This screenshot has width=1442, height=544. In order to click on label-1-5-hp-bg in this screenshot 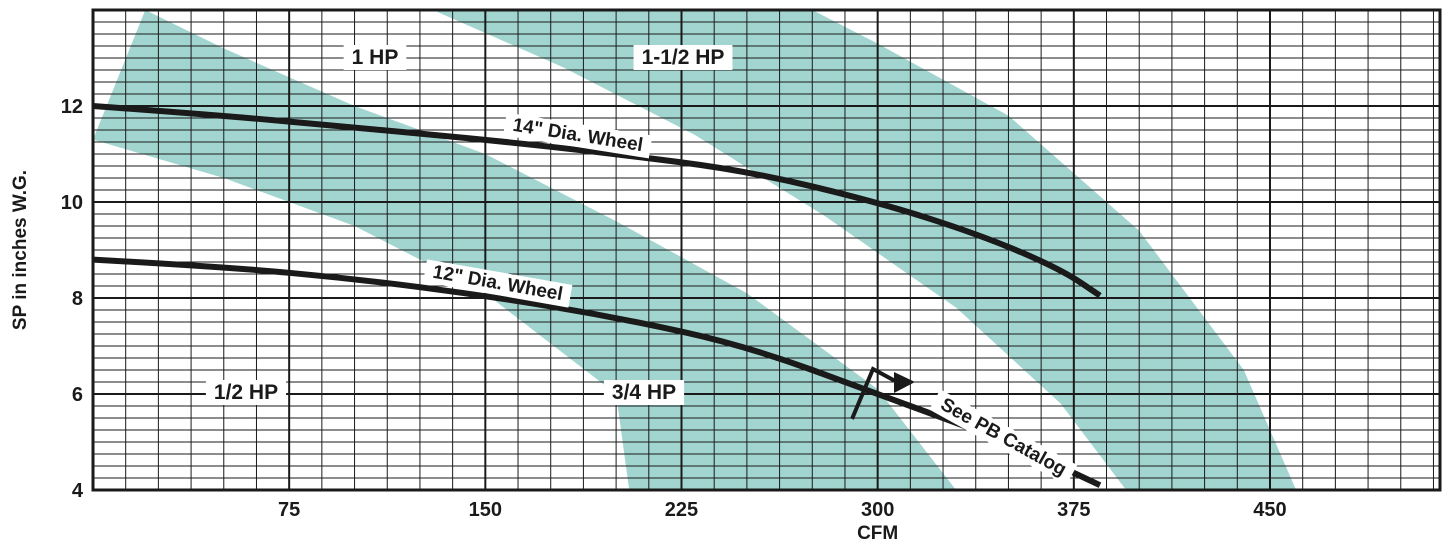, I will do `click(683, 57)`.